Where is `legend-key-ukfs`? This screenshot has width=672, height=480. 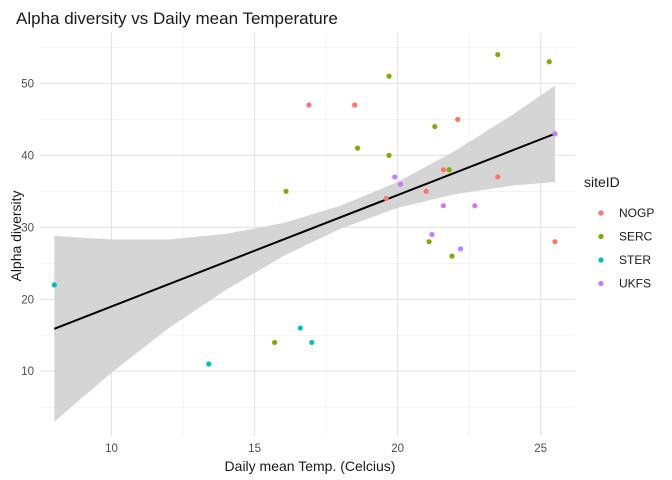
legend-key-ukfs is located at coordinates (601, 283).